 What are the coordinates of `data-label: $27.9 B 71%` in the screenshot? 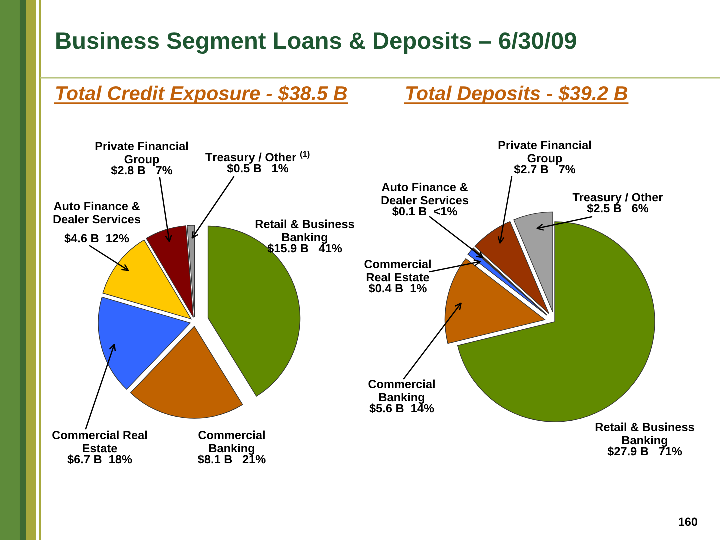 It's located at (645, 451).